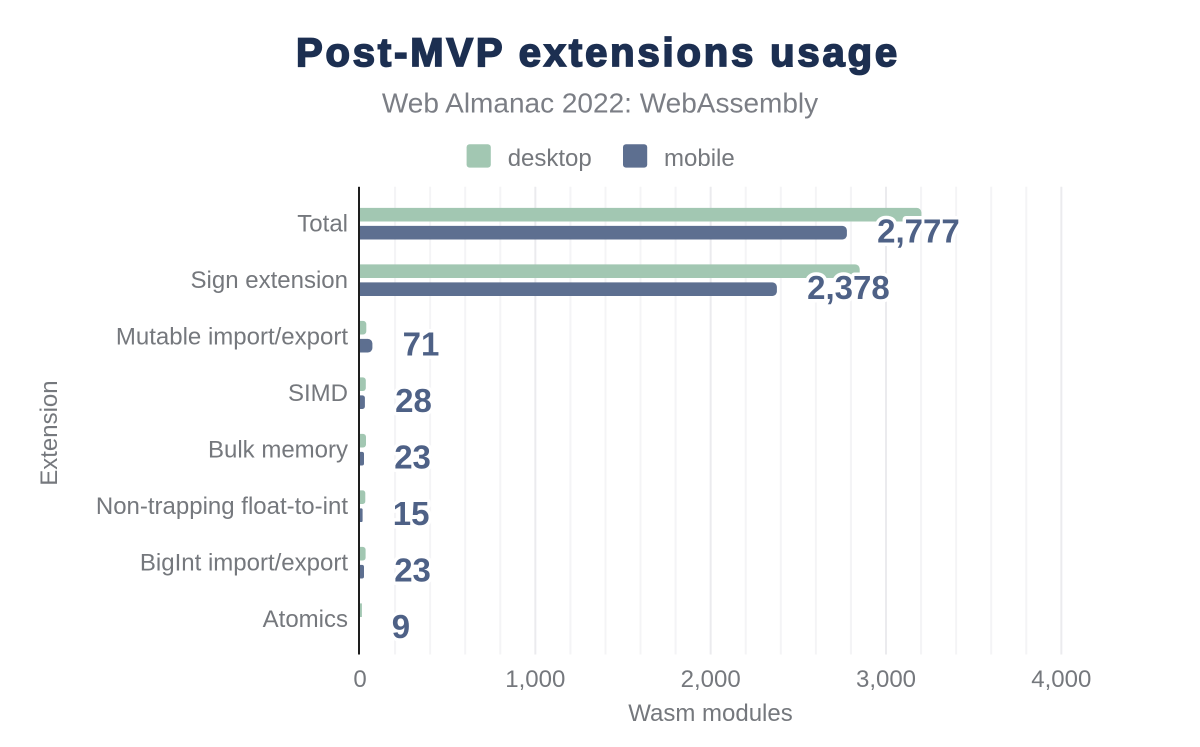  Describe the element at coordinates (232, 337) in the screenshot. I see `svg-text: Mutable import/export` at that location.